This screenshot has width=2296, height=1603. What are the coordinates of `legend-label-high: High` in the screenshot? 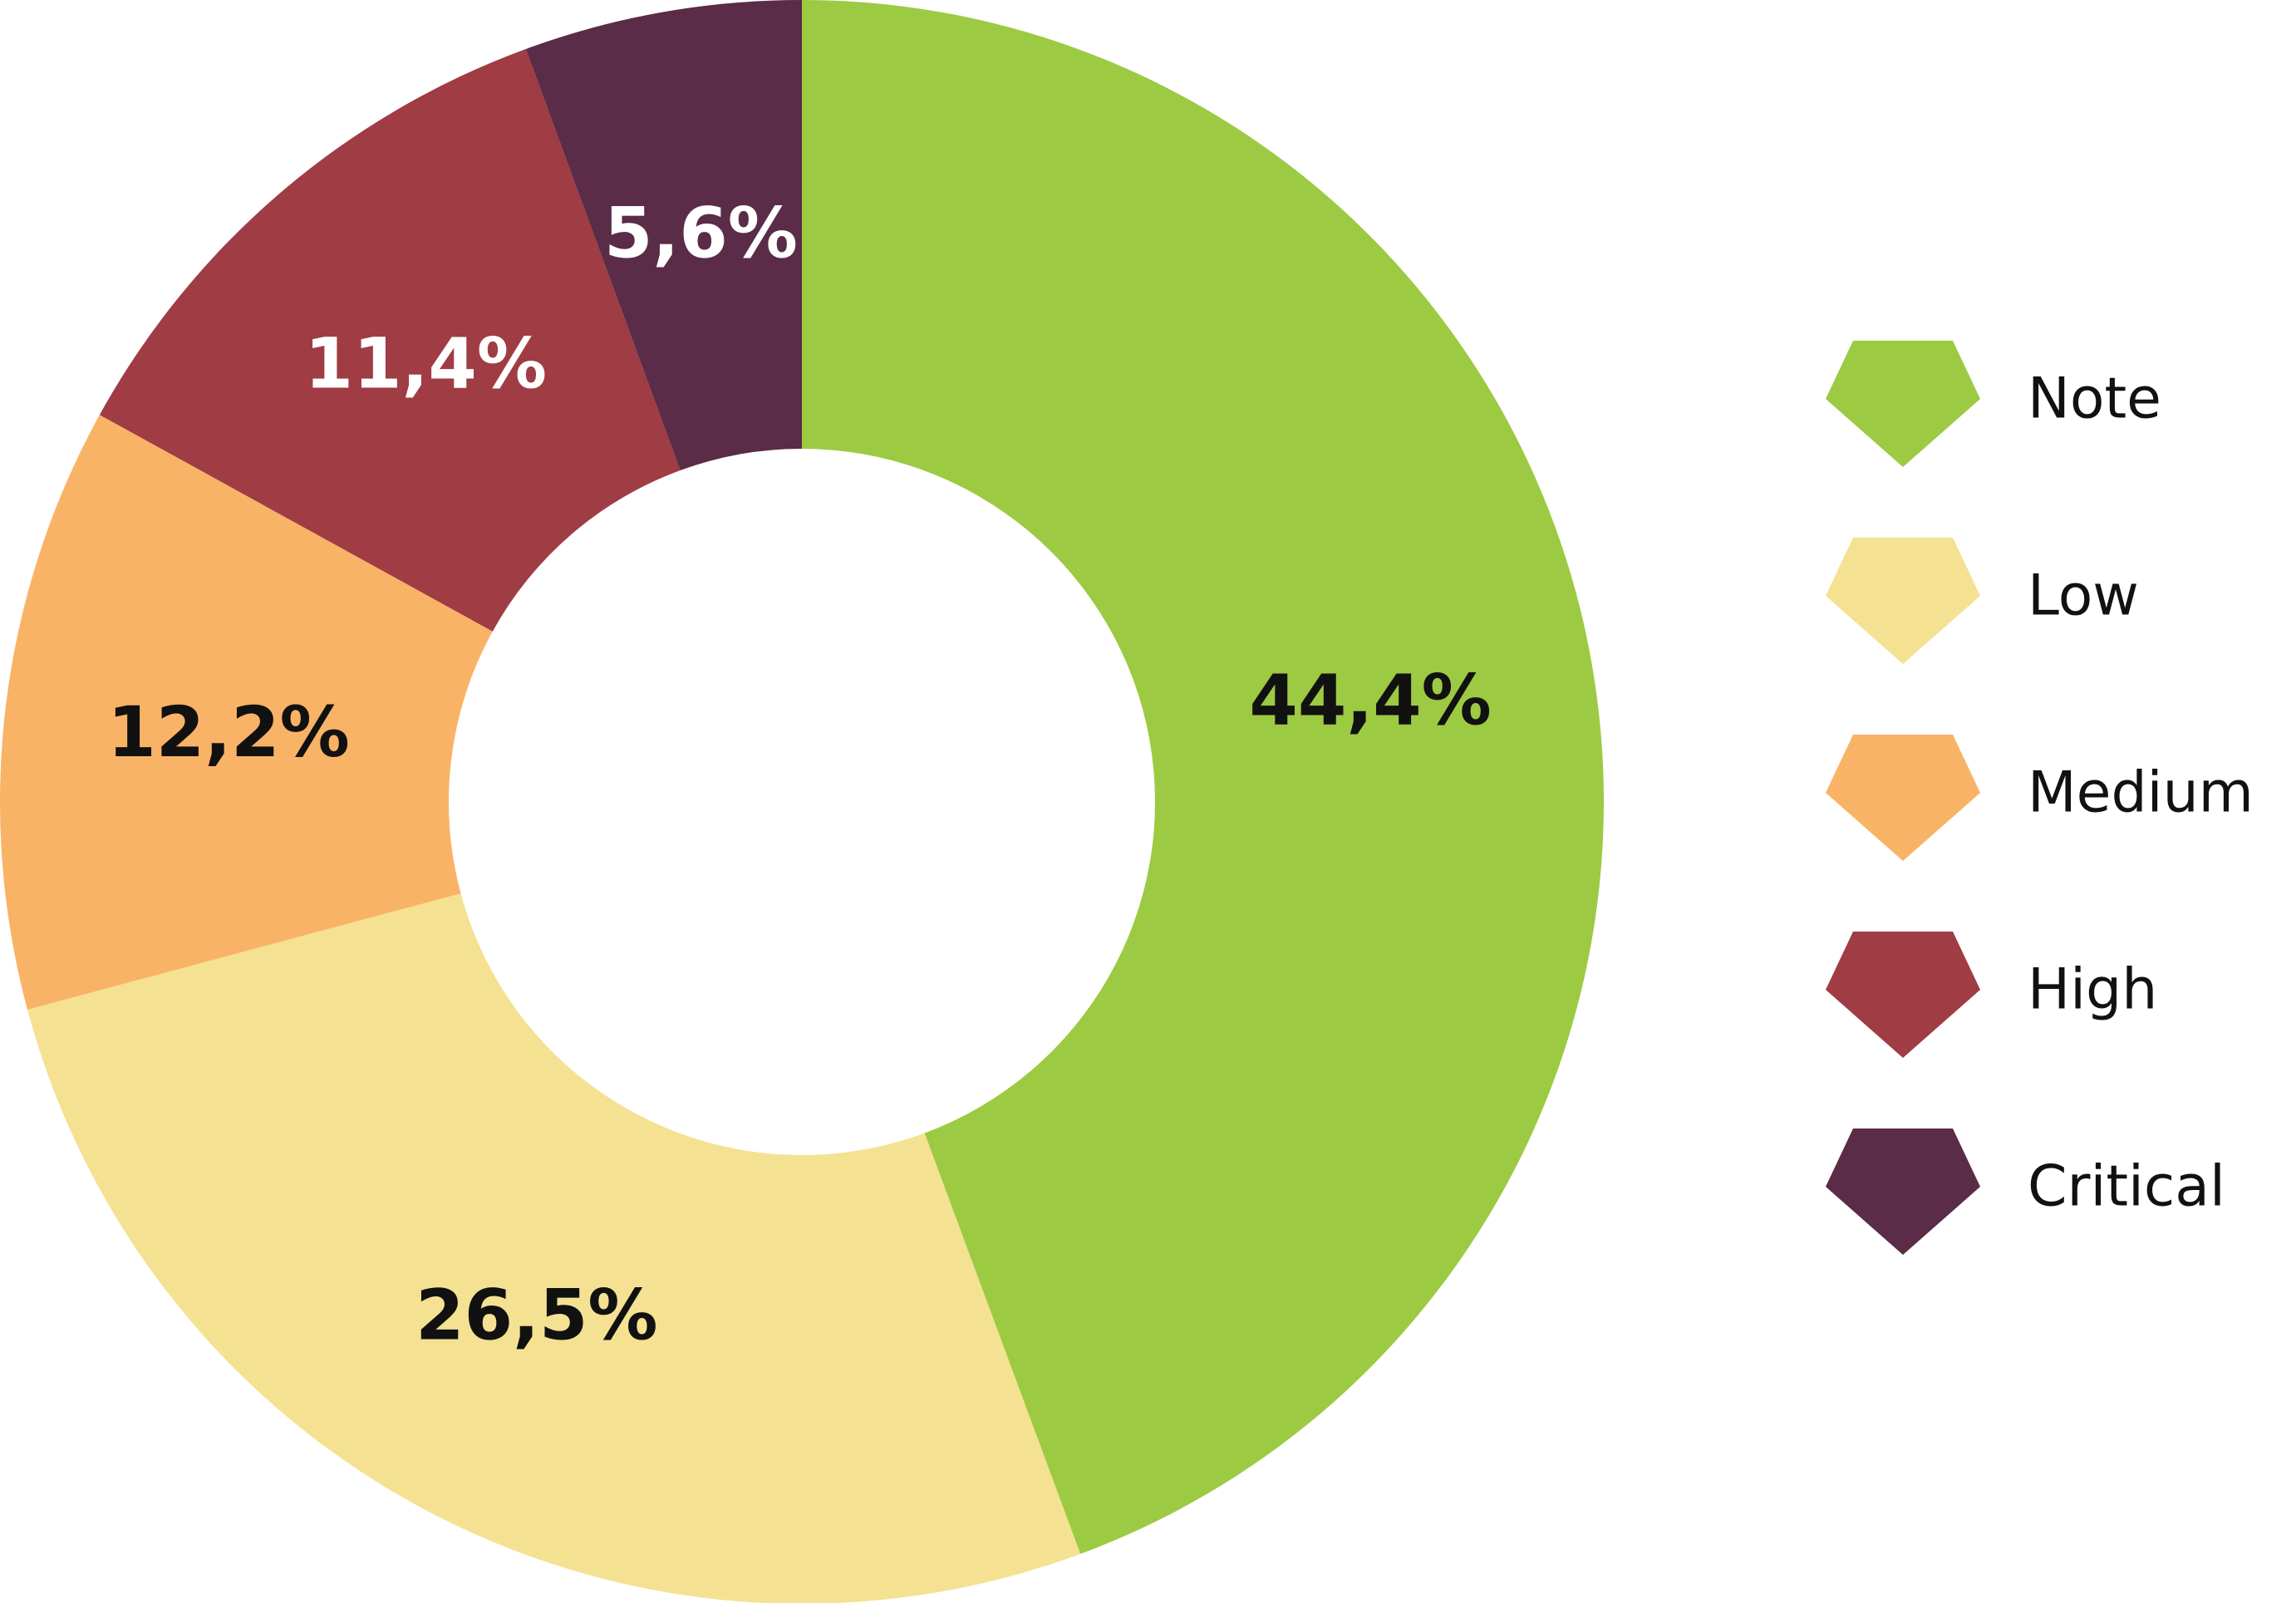 It's located at (2092, 990).